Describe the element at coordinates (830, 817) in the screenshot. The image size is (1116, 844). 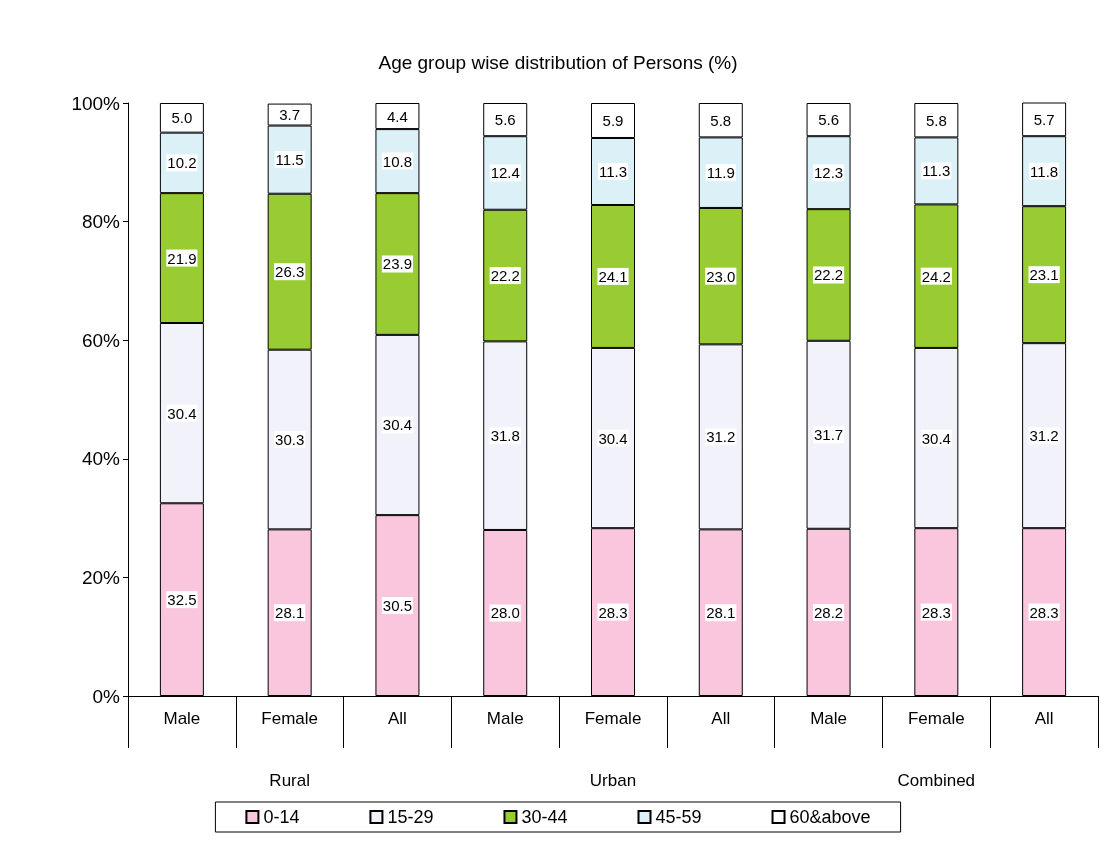
I see `legend-label: 60&above` at that location.